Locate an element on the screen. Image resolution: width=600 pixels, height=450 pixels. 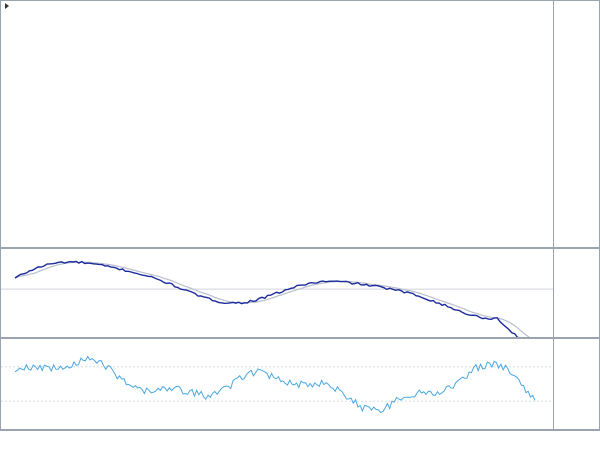
rsi-chart-svg is located at coordinates (277, 384).